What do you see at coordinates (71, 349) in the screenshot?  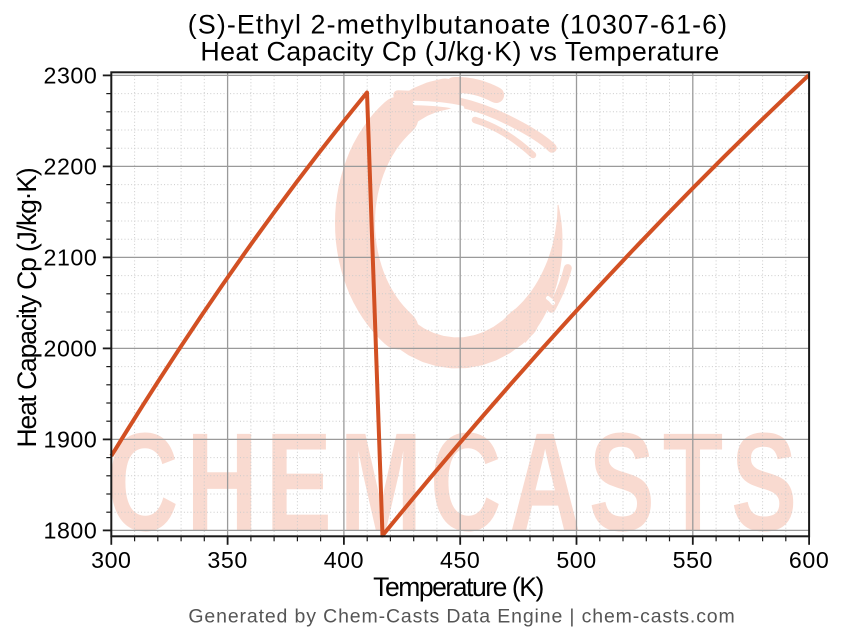 I see `svg-text: 2000` at bounding box center [71, 349].